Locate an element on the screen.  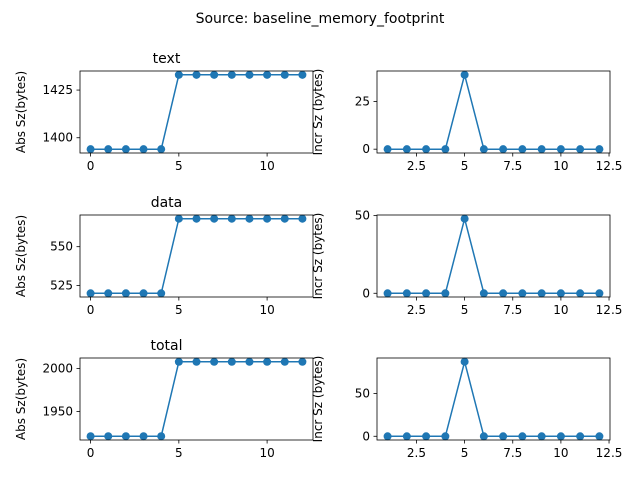
panel-4-x-tick-label: 7.5 is located at coordinates (512, 310).